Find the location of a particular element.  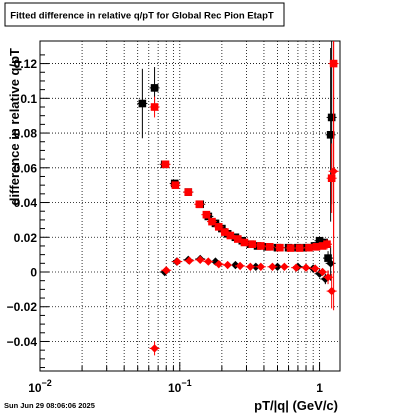

y-tick-label: 0.12 is located at coordinates (26, 64).